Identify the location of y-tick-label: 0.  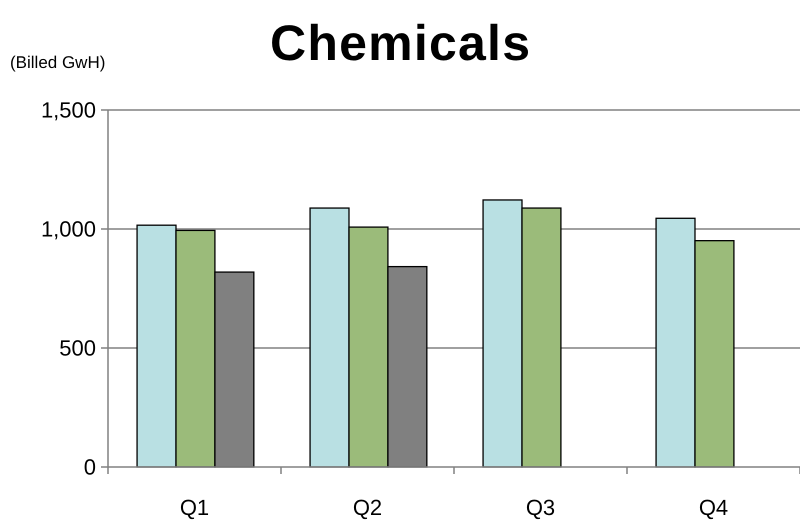
(90, 467).